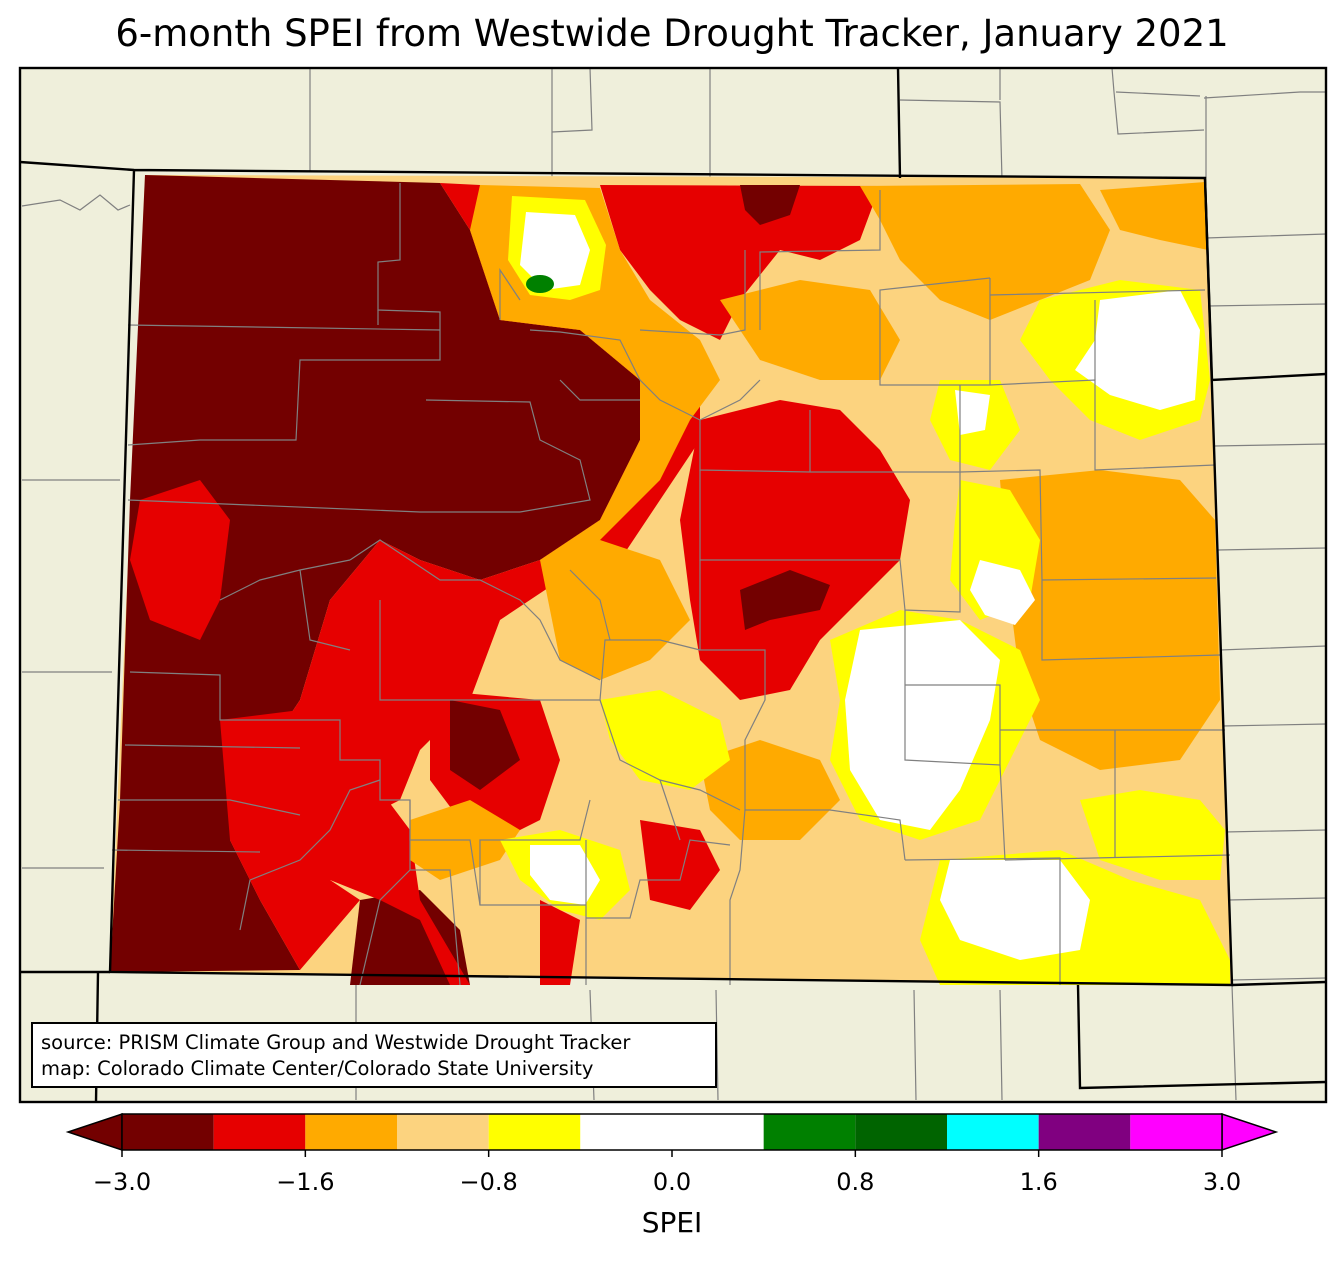  What do you see at coordinates (540, 284) in the screenshot?
I see `spei-wet-patch` at bounding box center [540, 284].